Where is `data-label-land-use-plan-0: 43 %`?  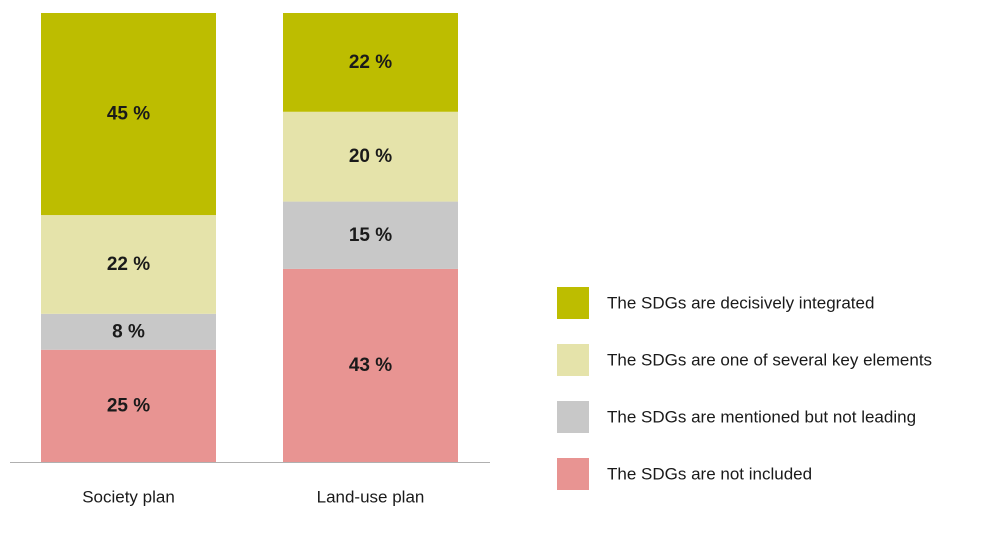 data-label-land-use-plan-0: 43 % is located at coordinates (370, 365).